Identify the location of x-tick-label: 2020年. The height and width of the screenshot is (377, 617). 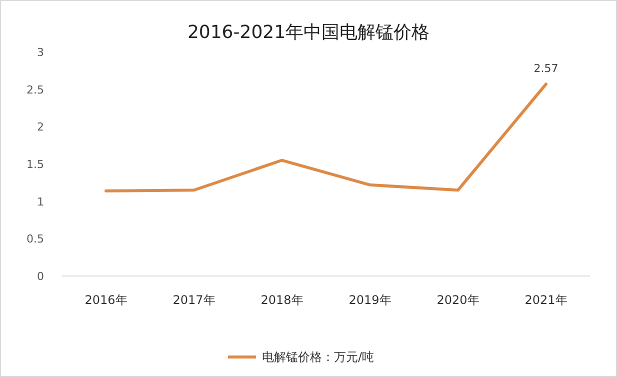
(458, 300).